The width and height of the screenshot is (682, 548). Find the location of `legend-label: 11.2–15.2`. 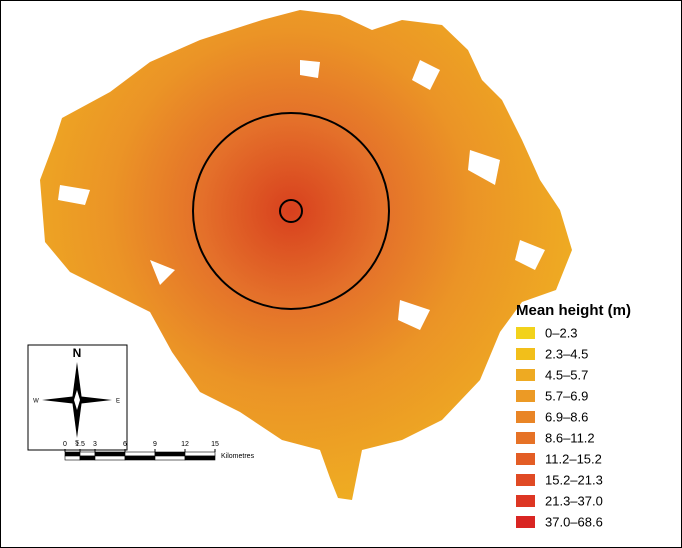

legend-label: 11.2–15.2 is located at coordinates (573, 458).